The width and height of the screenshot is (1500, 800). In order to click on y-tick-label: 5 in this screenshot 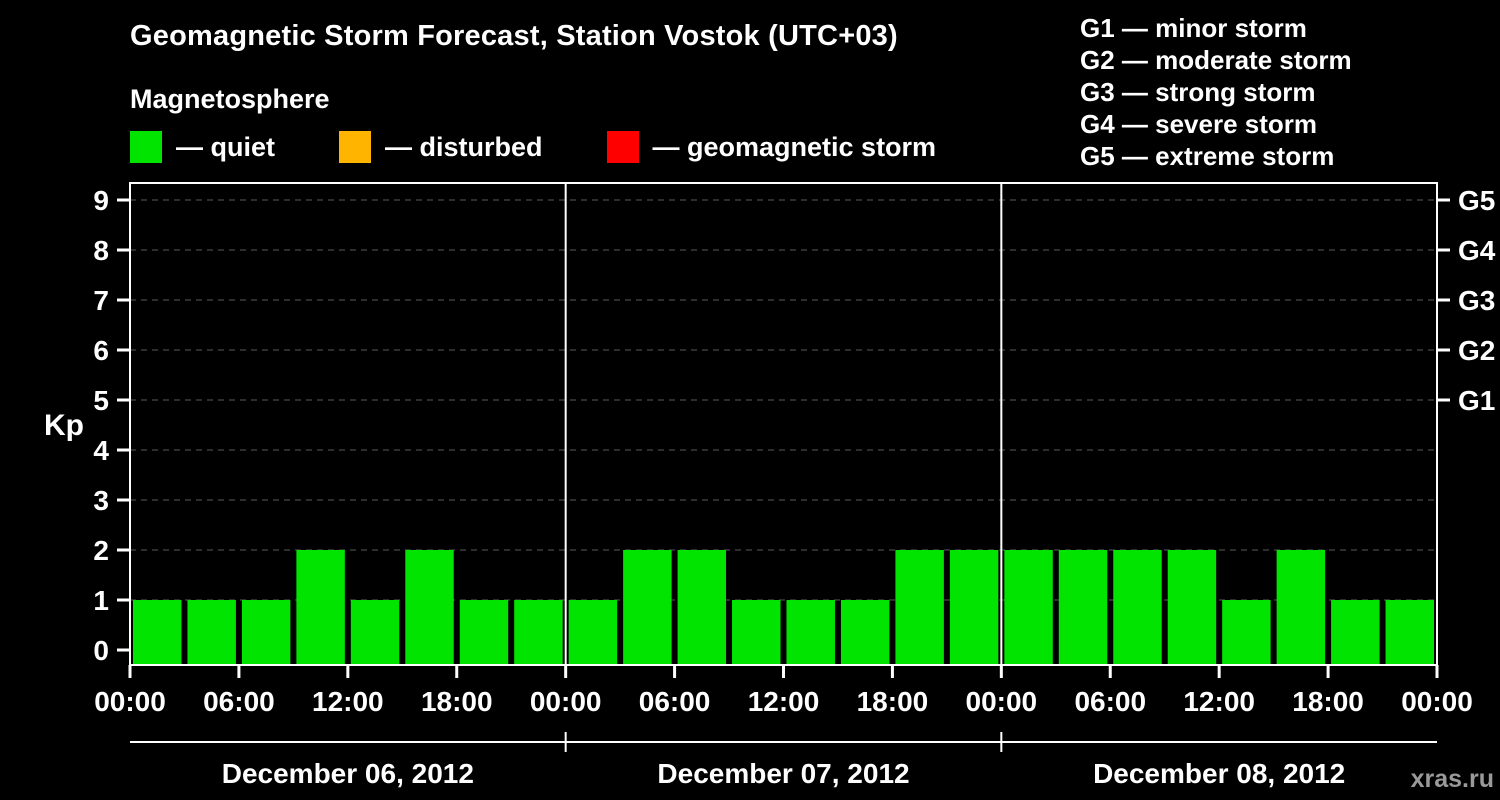, I will do `click(101, 400)`.